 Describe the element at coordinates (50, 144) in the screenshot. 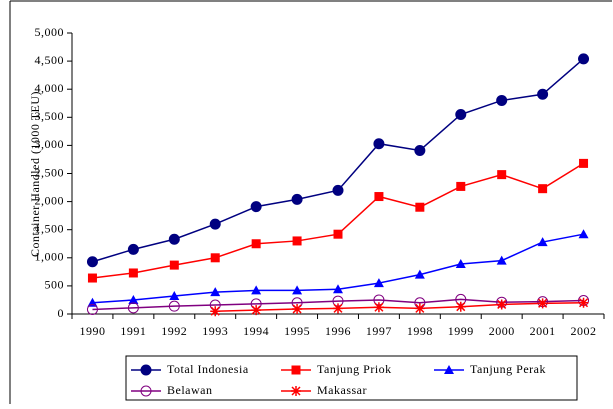

I see `y-tick-label: 3,000` at that location.